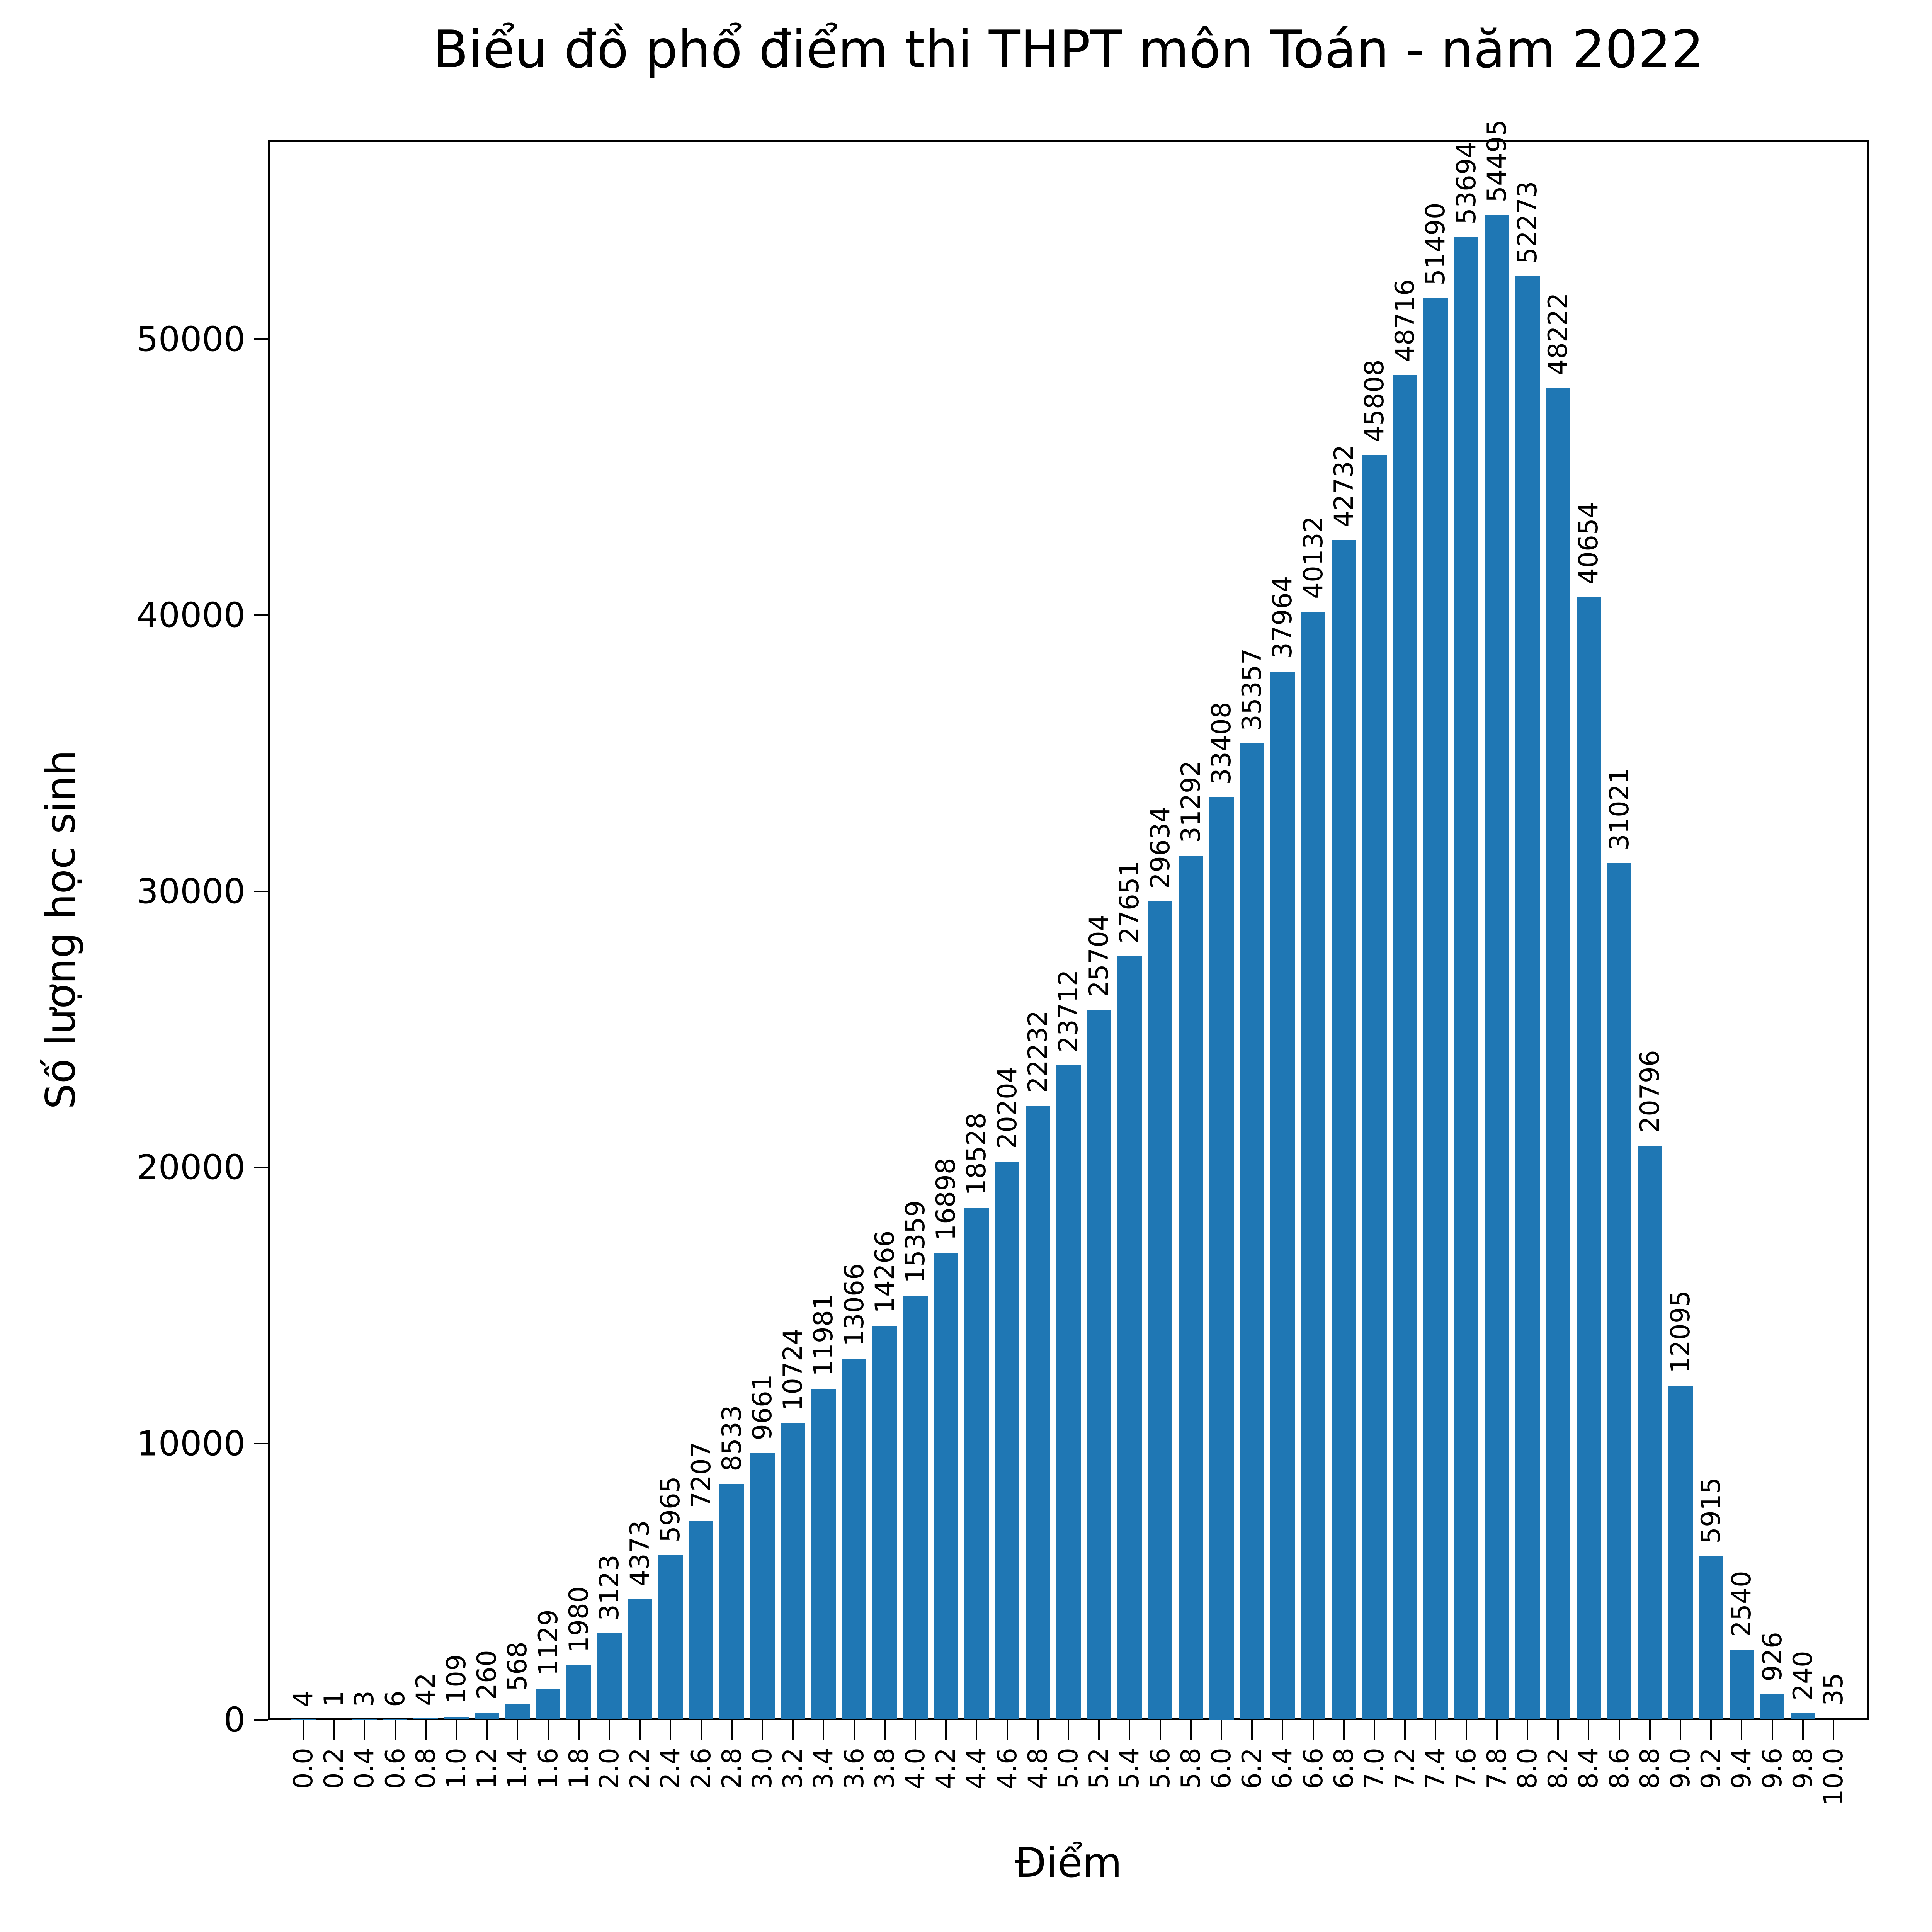  What do you see at coordinates (191, 615) in the screenshot?
I see `y-tick-label: 40000` at bounding box center [191, 615].